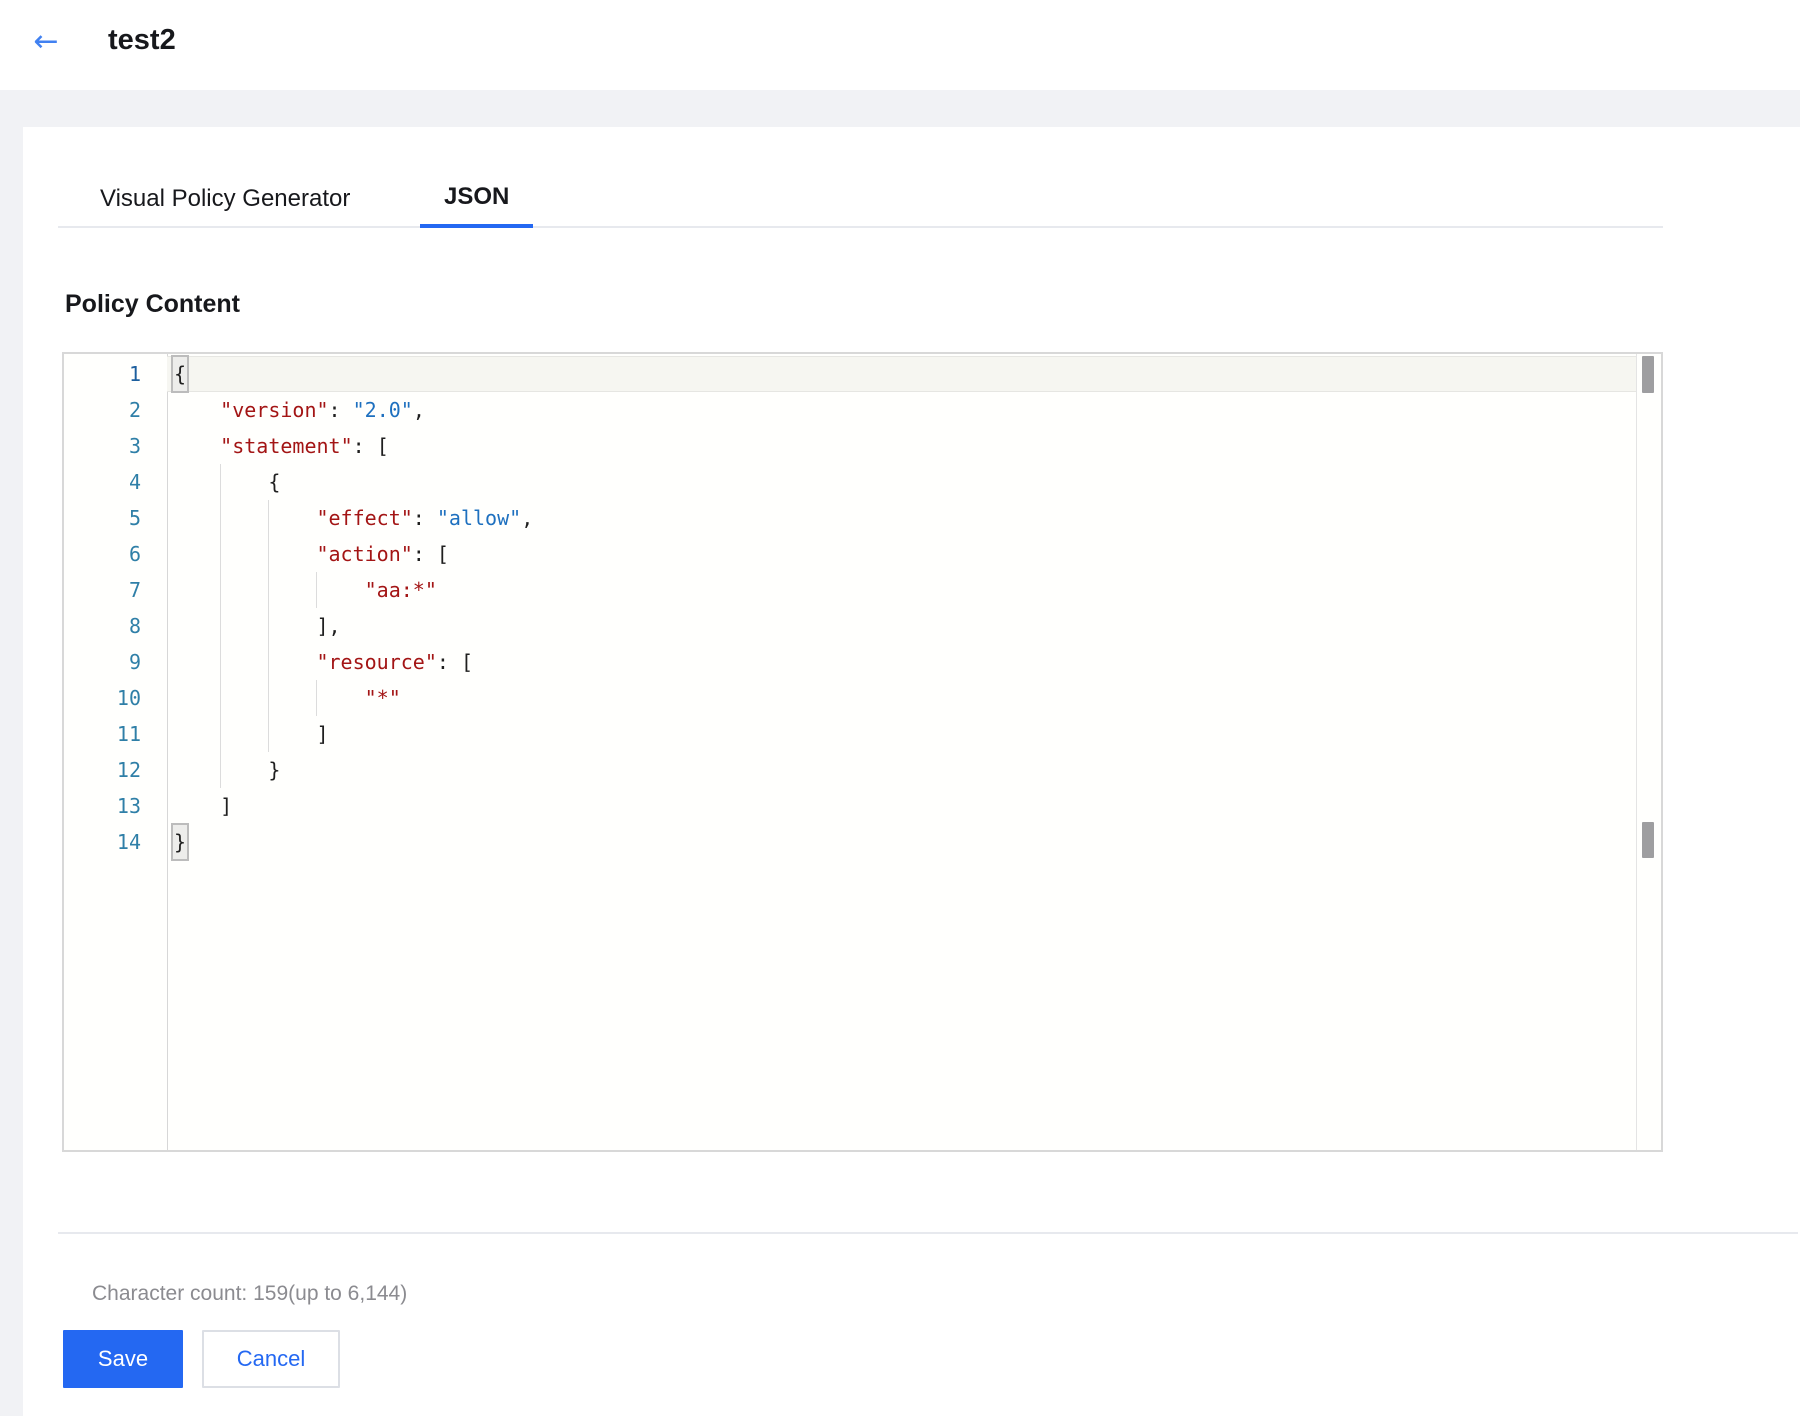 This screenshot has width=1800, height=1416. Describe the element at coordinates (901, 554) in the screenshot. I see `code-line-content: "action": [` at that location.